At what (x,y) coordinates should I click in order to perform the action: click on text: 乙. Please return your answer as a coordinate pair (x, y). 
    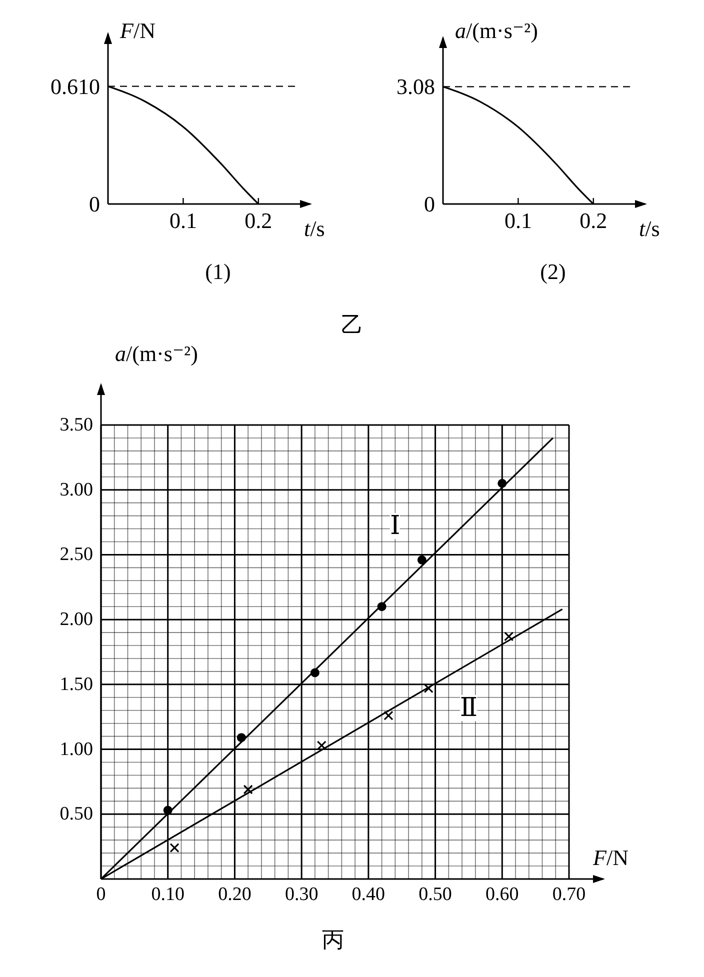
    Looking at the image, I should click on (352, 325).